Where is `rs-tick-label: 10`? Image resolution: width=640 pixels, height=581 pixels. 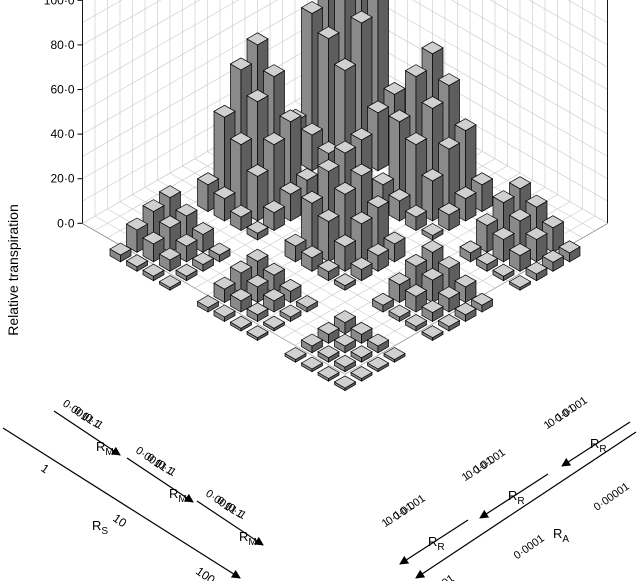
rs-tick-label: 10 is located at coordinates (119, 520).